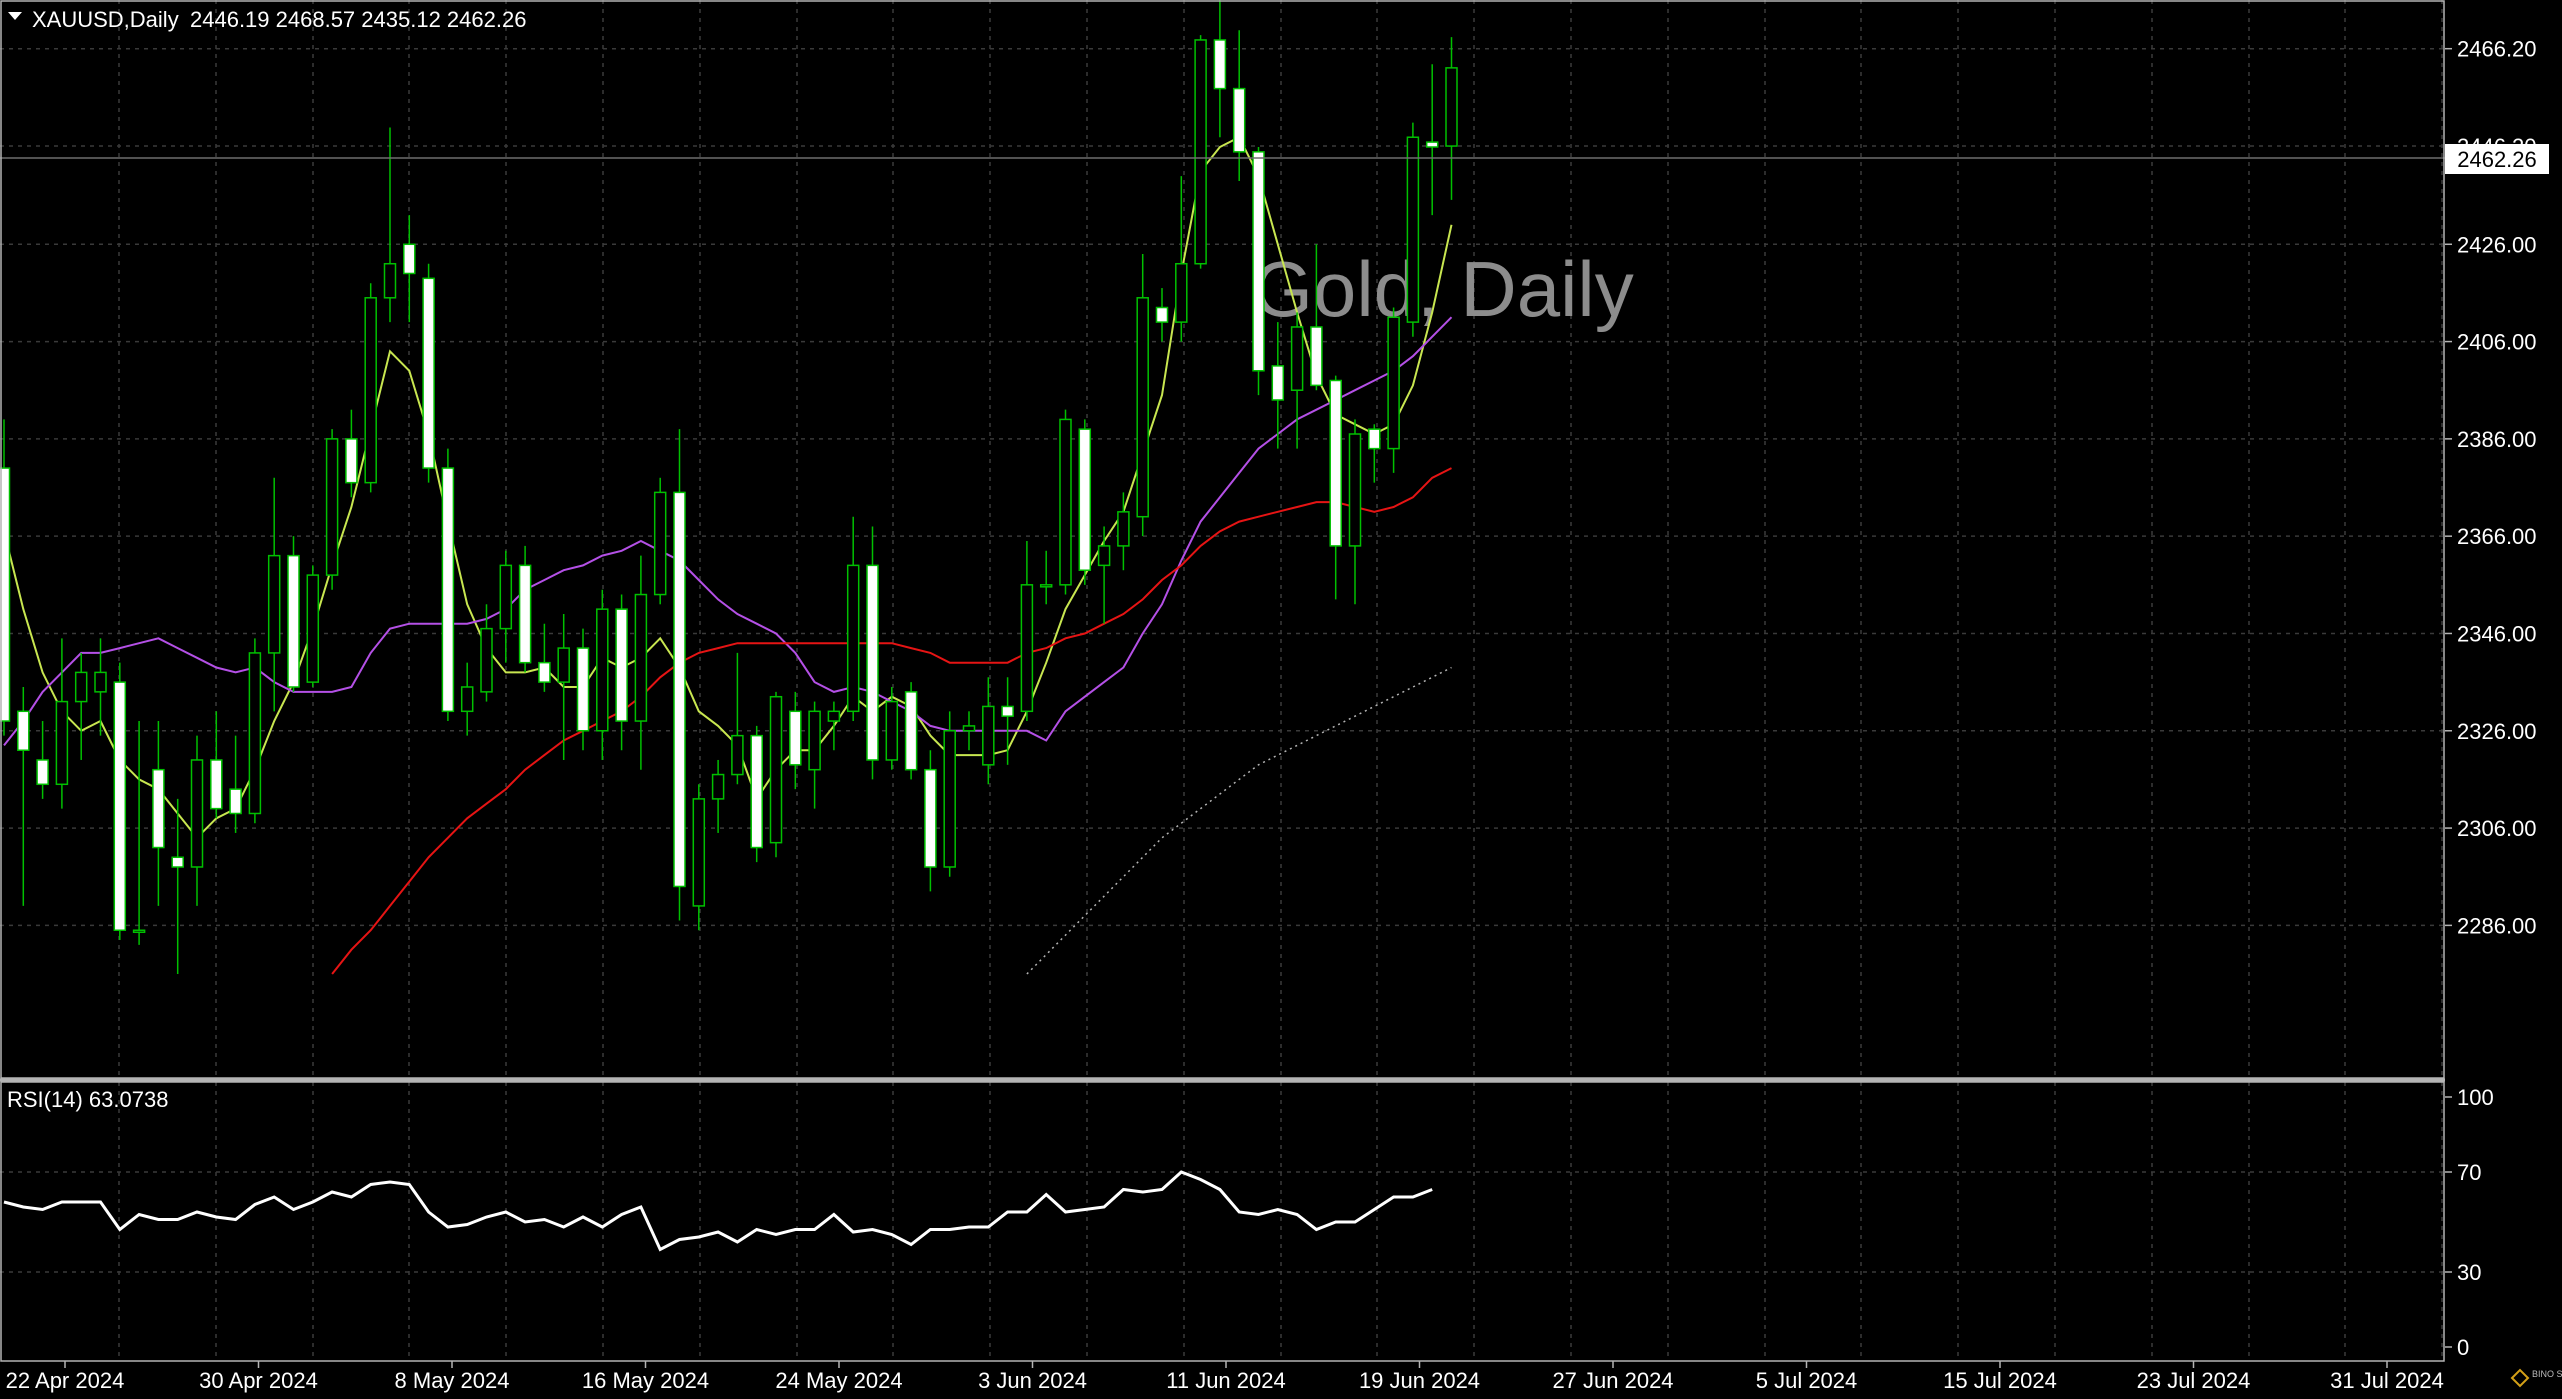  I want to click on price-tick-label: 2406.00, so click(2497, 342).